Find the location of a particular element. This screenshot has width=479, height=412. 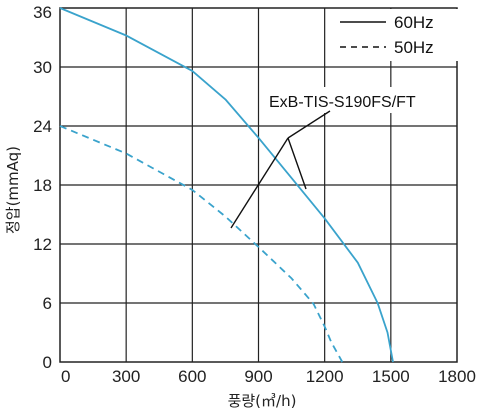

x-tick-label: 600 is located at coordinates (192, 376).